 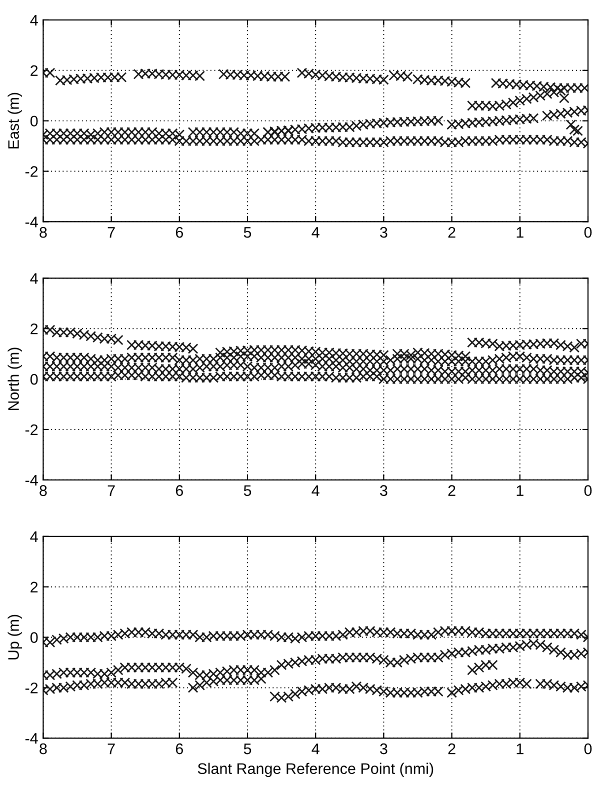 What do you see at coordinates (15, 379) in the screenshot?
I see `y-axis-title: North (m)` at bounding box center [15, 379].